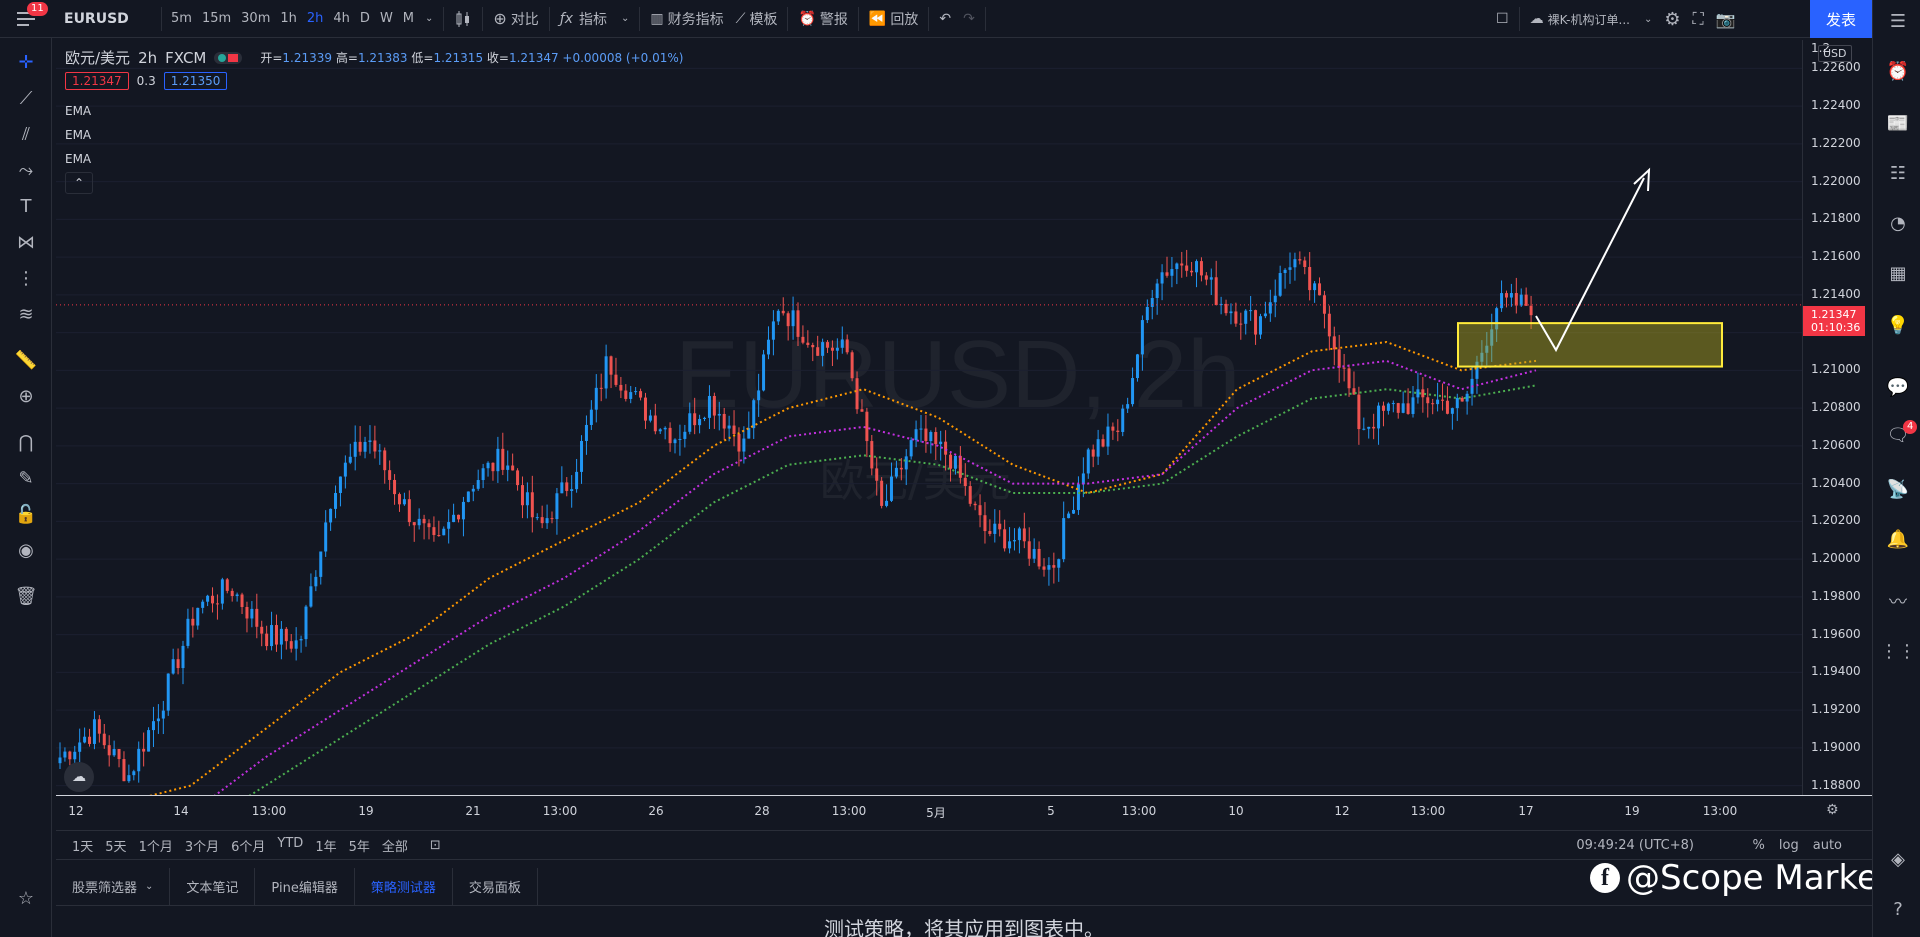 The width and height of the screenshot is (1920, 937). Describe the element at coordinates (26, 62) in the screenshot. I see `crosshair-icon: ✛` at that location.